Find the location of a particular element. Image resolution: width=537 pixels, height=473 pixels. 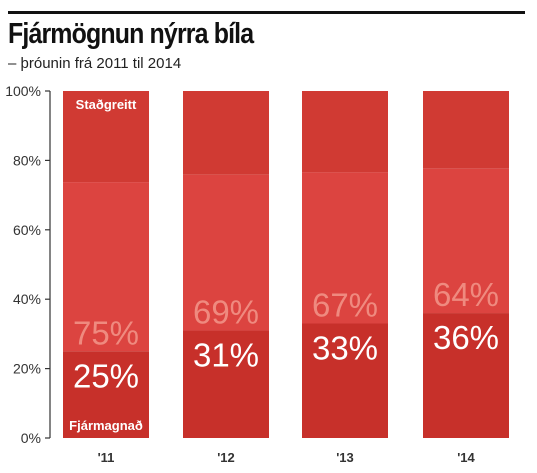

data-label-stadgreitt: 69% is located at coordinates (226, 311).